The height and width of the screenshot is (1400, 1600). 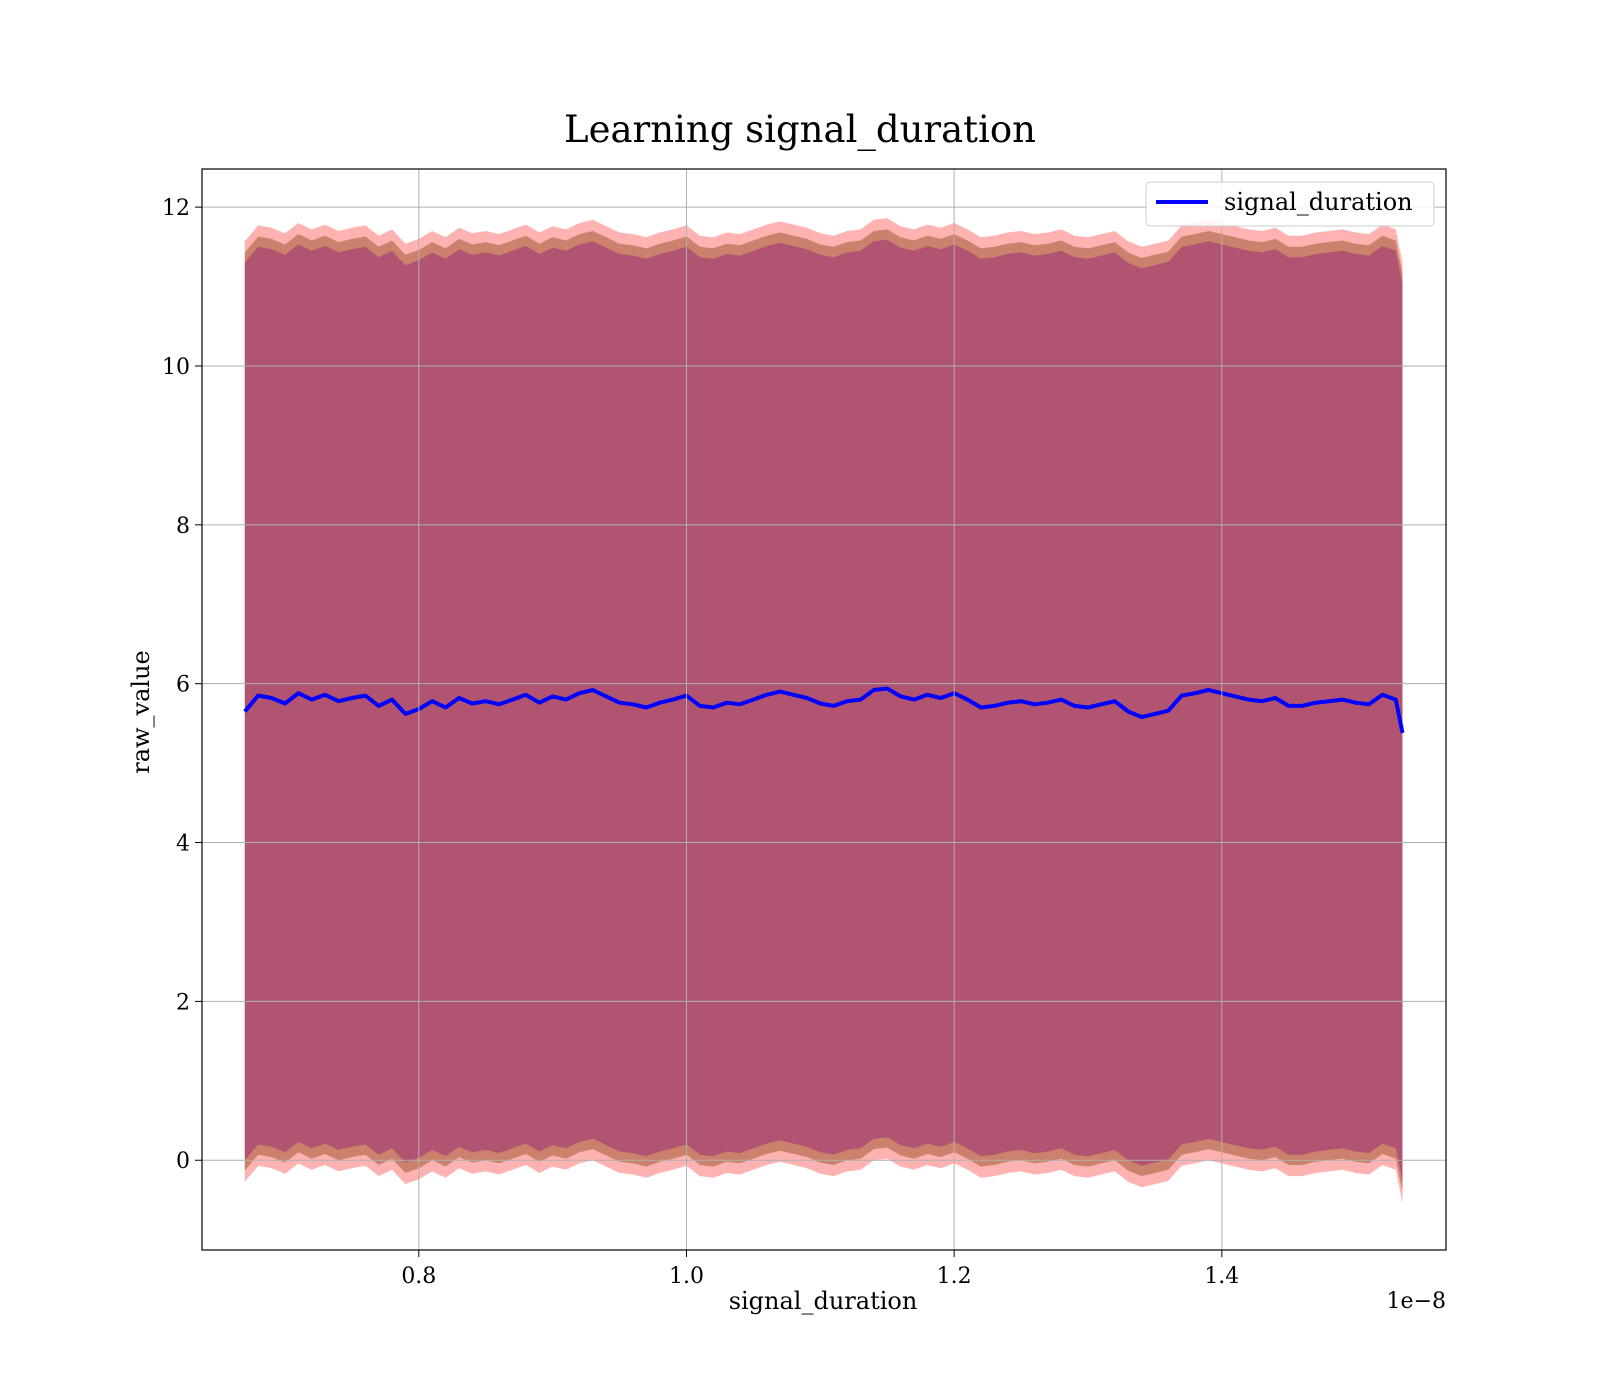 What do you see at coordinates (183, 685) in the screenshot?
I see `y-tick-label: 6` at bounding box center [183, 685].